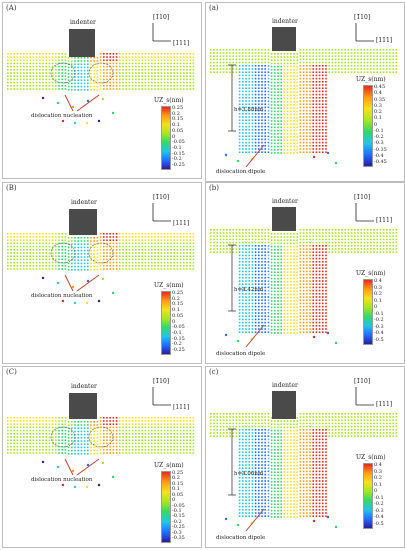  Describe the element at coordinates (214, 188) in the screenshot. I see `panel-label: (b)` at that location.